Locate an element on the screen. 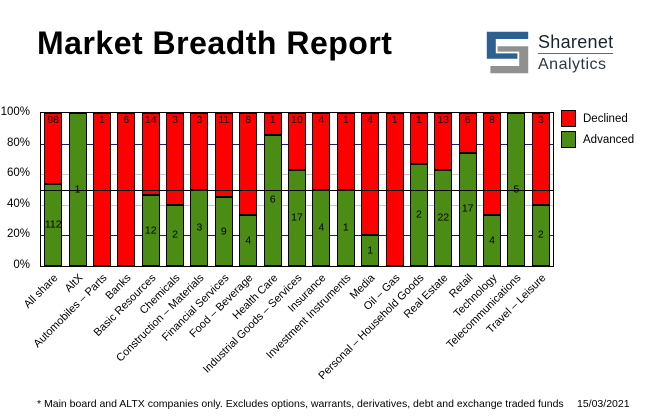 The height and width of the screenshot is (420, 655). logo-divider is located at coordinates (576, 53).